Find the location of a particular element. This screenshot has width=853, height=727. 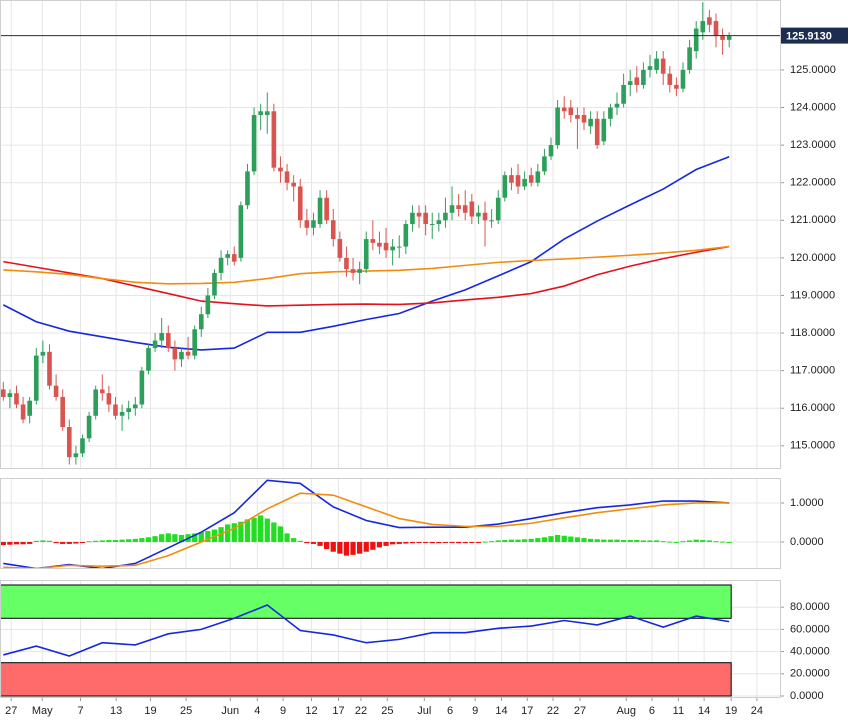

y-tick-label: 118.0000 is located at coordinates (812, 333).